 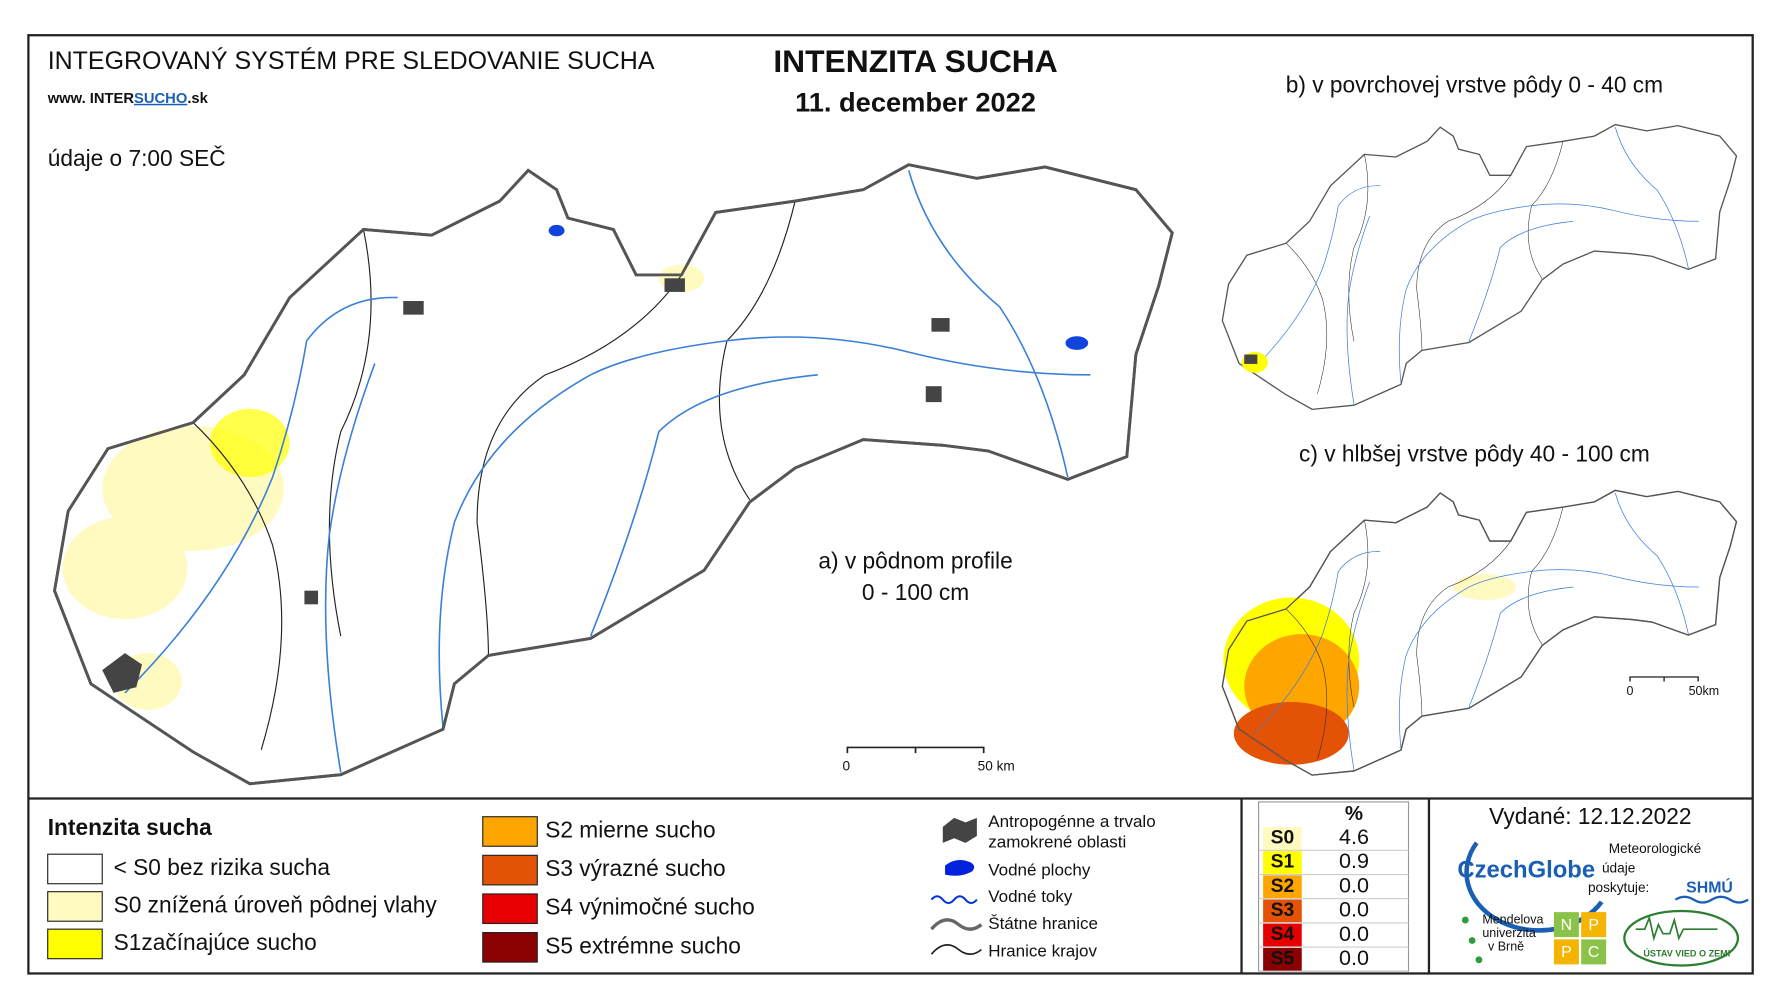 What do you see at coordinates (1354, 813) in the screenshot?
I see `stats-header: %` at bounding box center [1354, 813].